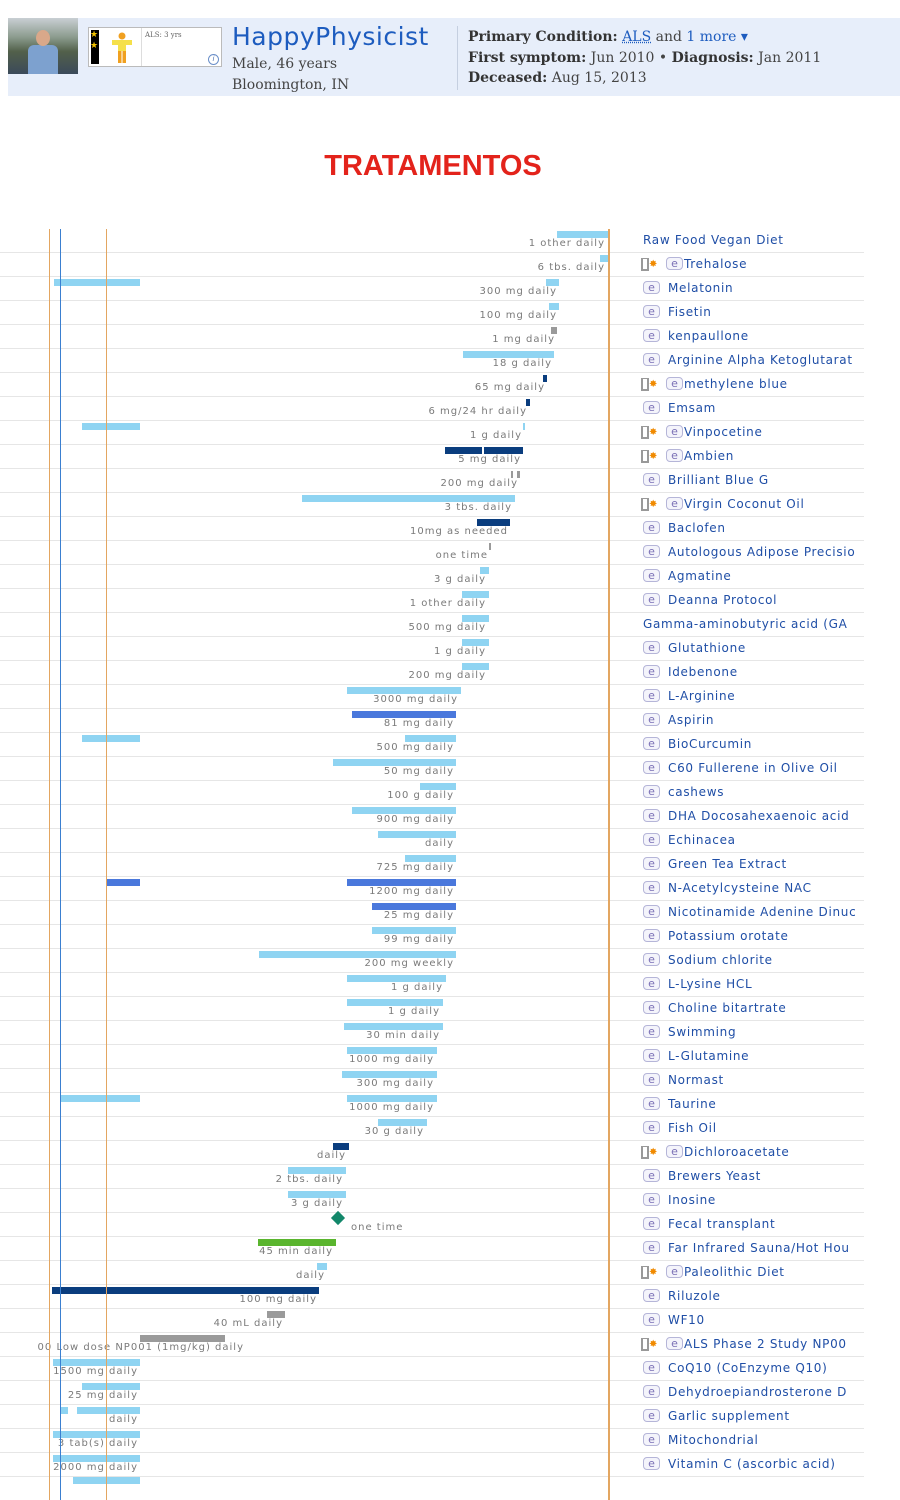  Describe the element at coordinates (745, 624) in the screenshot. I see `treatment-name-link: Gamma-aminobutyric acid (GA` at that location.